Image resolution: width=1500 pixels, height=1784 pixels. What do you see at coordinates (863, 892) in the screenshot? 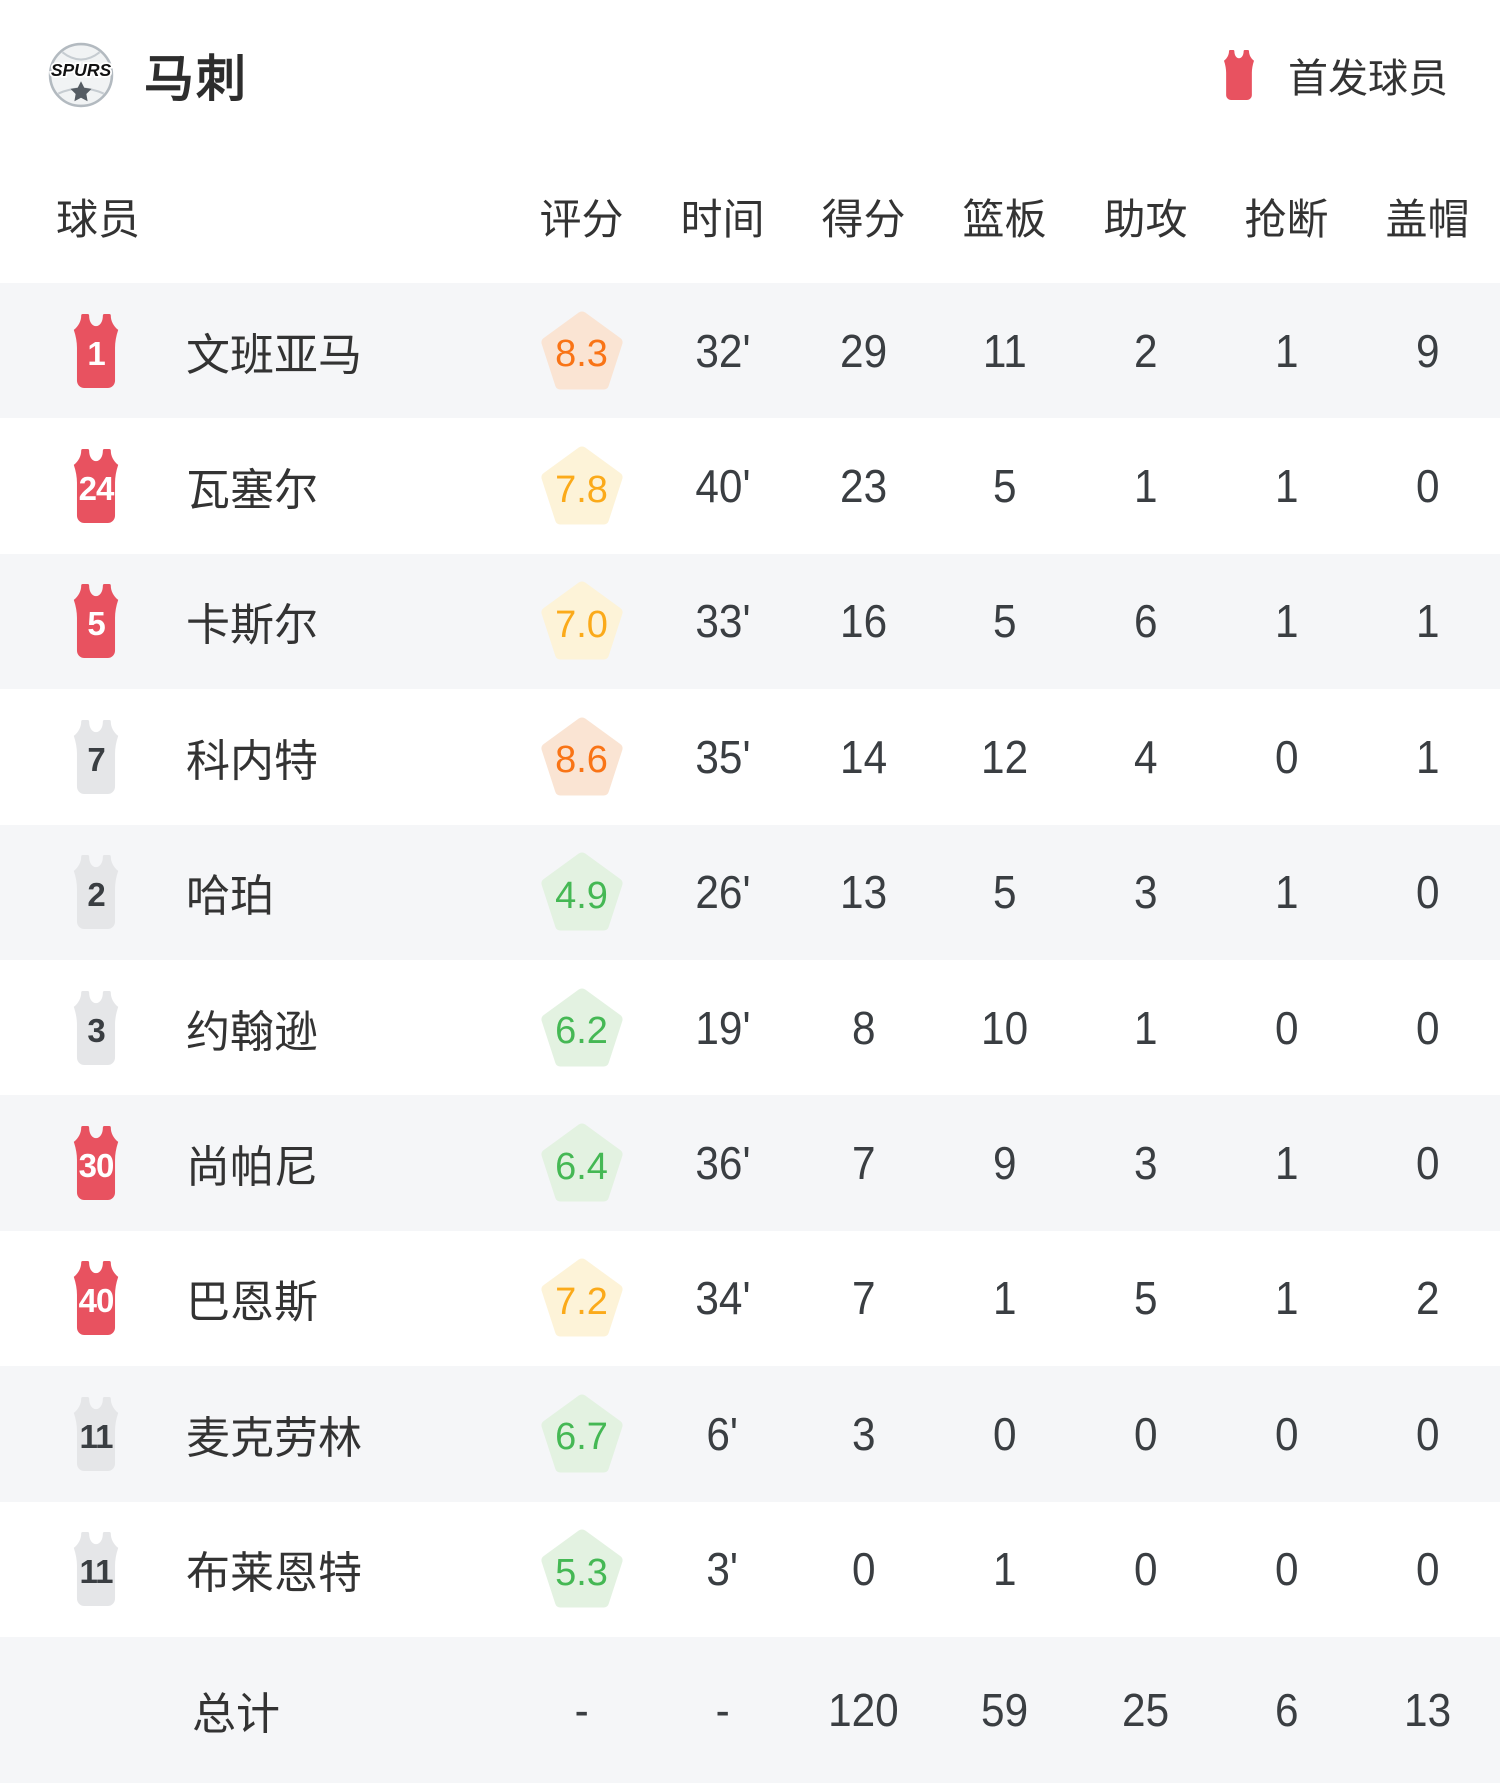
I see `stat-points: 13` at bounding box center [863, 892].